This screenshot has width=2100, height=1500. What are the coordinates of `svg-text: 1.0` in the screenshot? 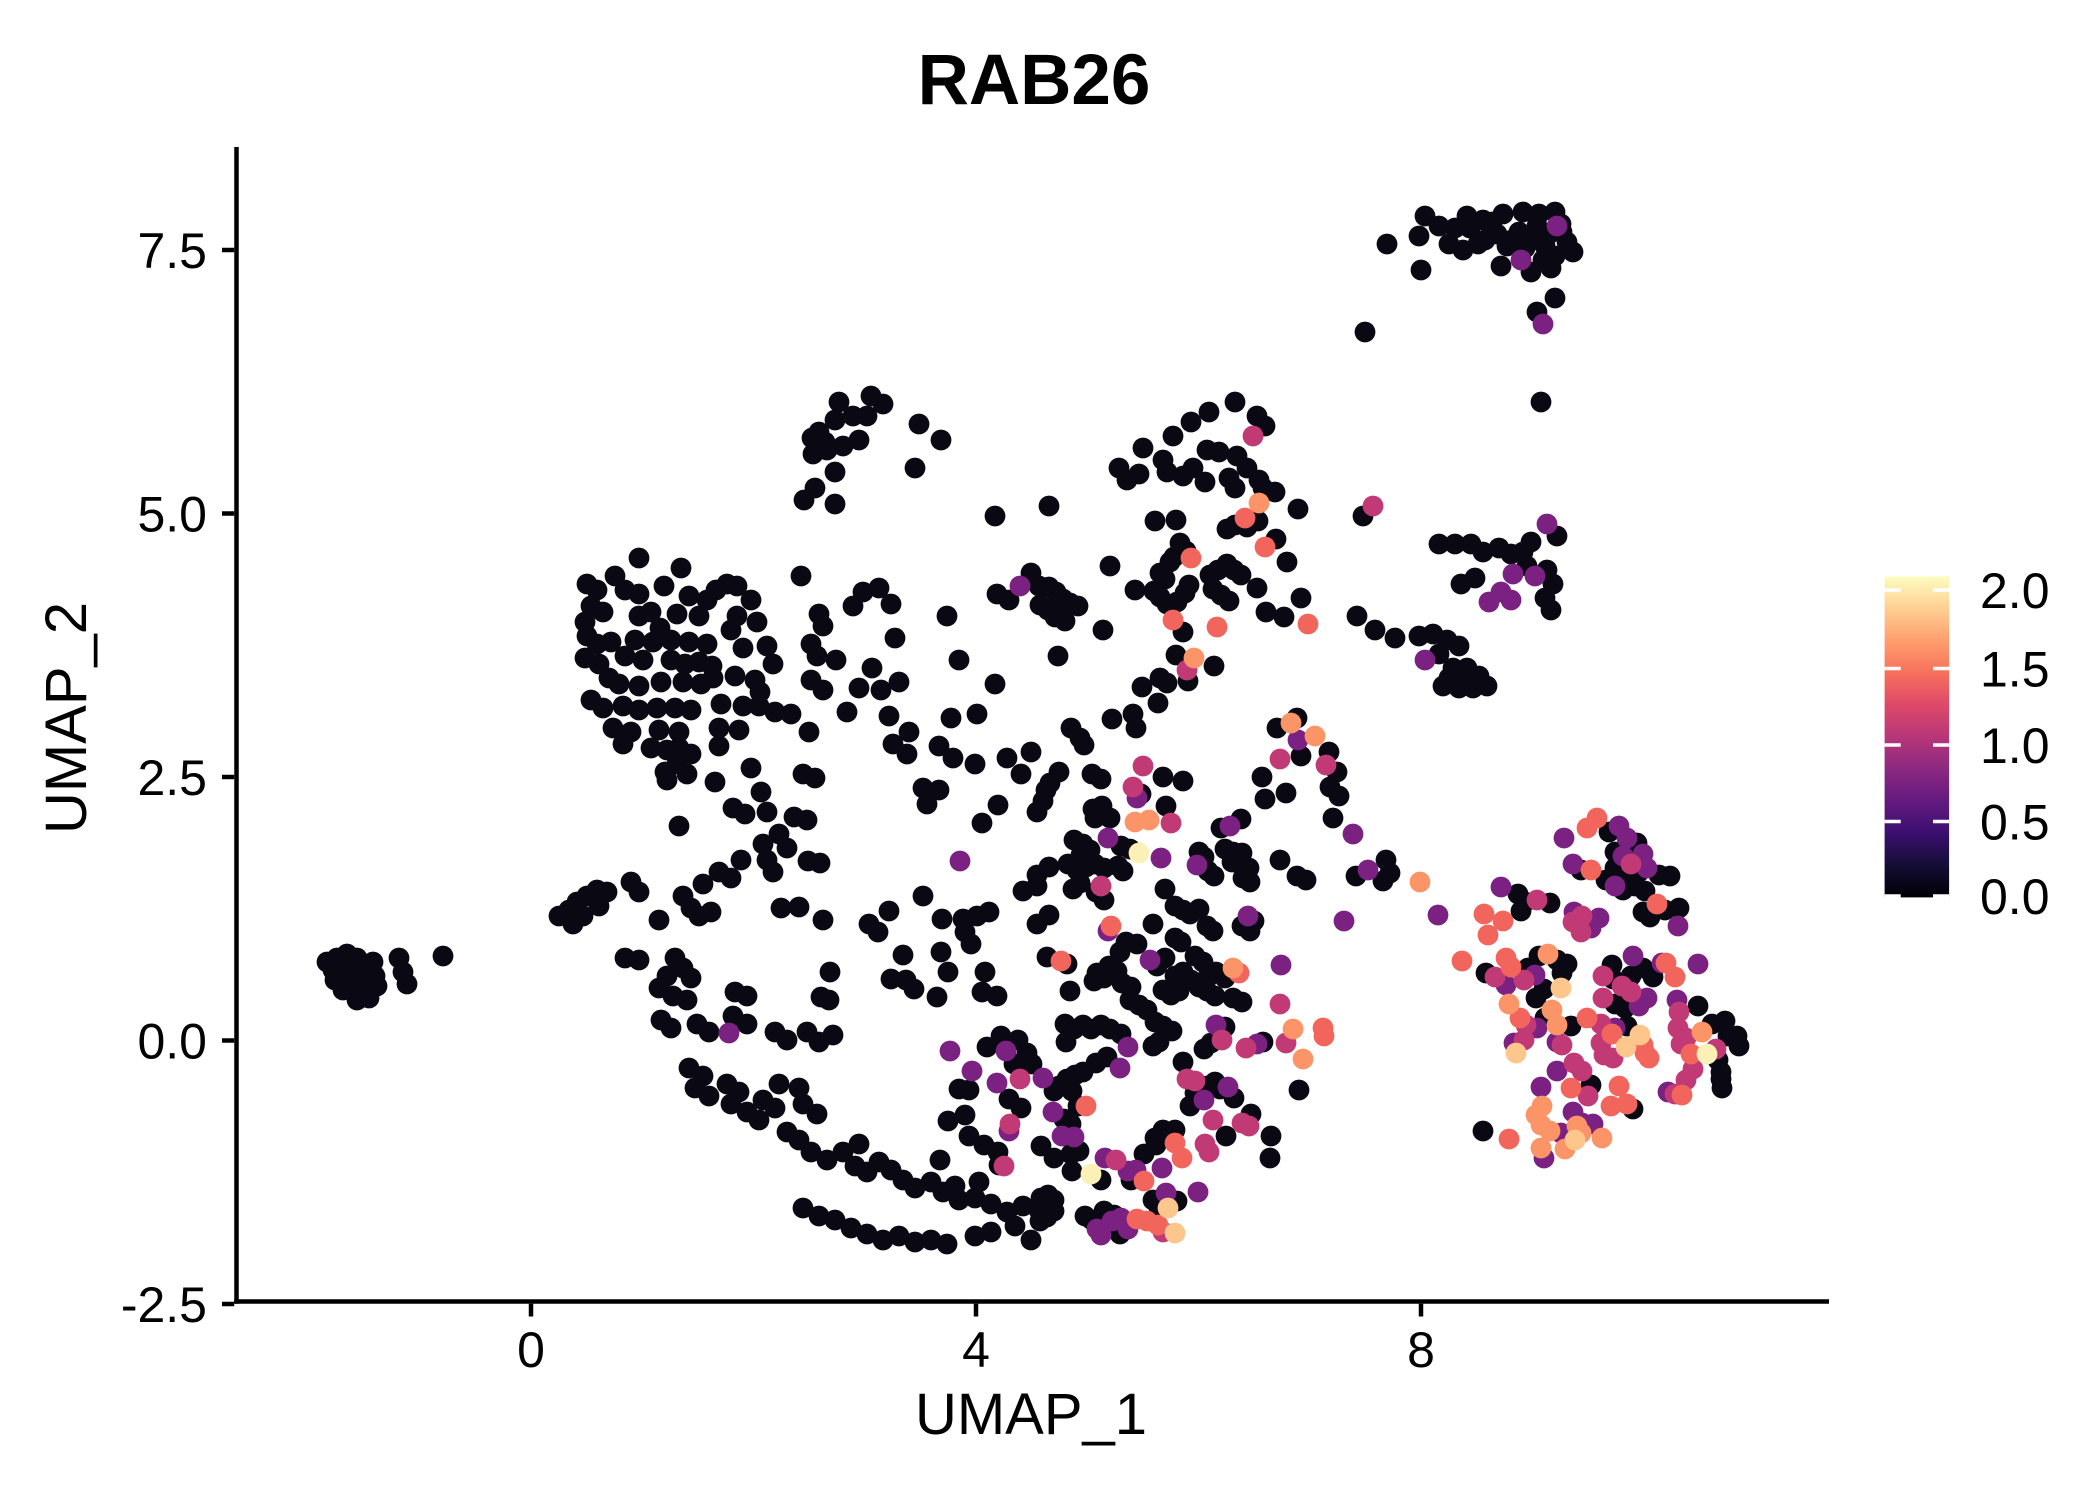 It's located at (2015, 746).